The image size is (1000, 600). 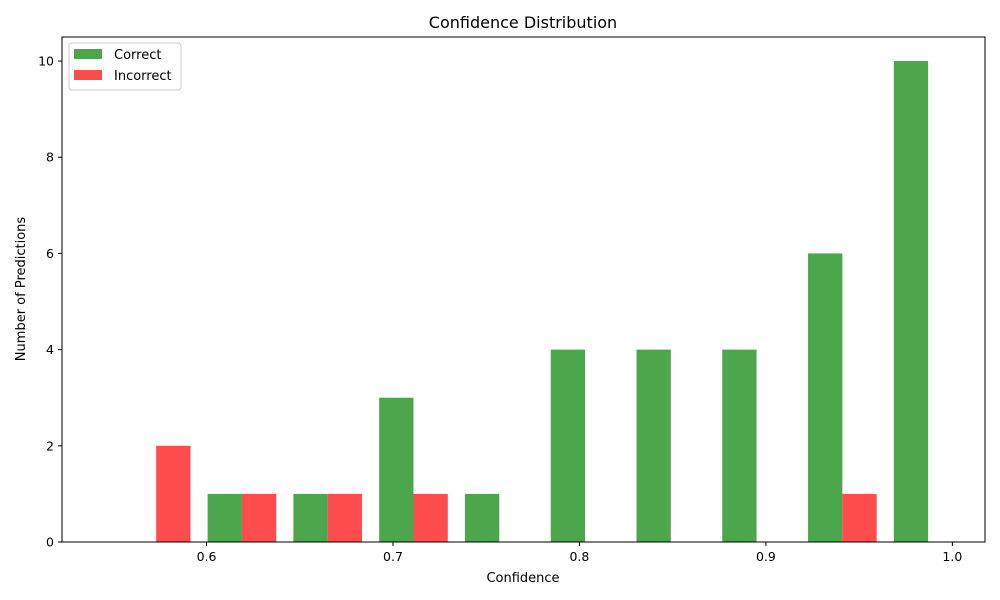 I want to click on x-axis: 0.6 0.7 0.8 0.9 1.0, so click(x=579, y=553).